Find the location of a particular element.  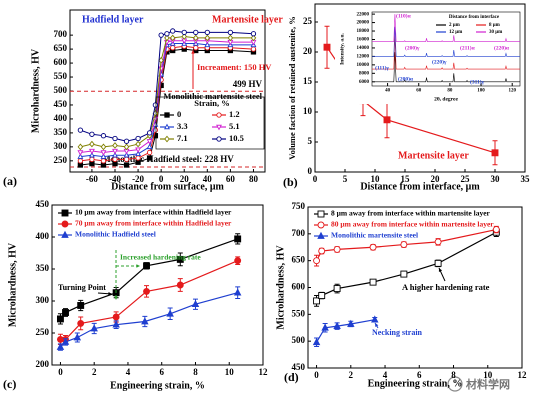

x-axis-label: Distance from surface, μm is located at coordinates (167, 186).